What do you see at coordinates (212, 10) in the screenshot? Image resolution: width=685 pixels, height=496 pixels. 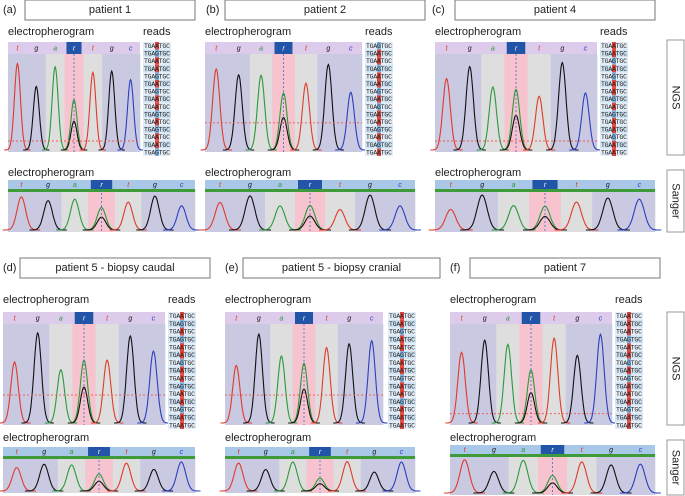 I see `panel-label: (b)` at bounding box center [212, 10].